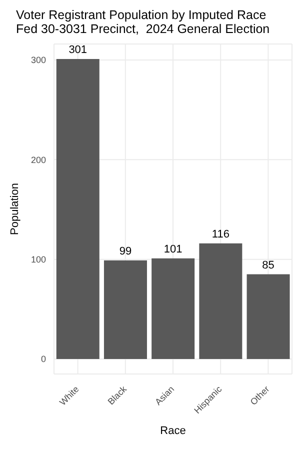  What do you see at coordinates (38, 259) in the screenshot?
I see `y-tick-label: 100` at bounding box center [38, 259].